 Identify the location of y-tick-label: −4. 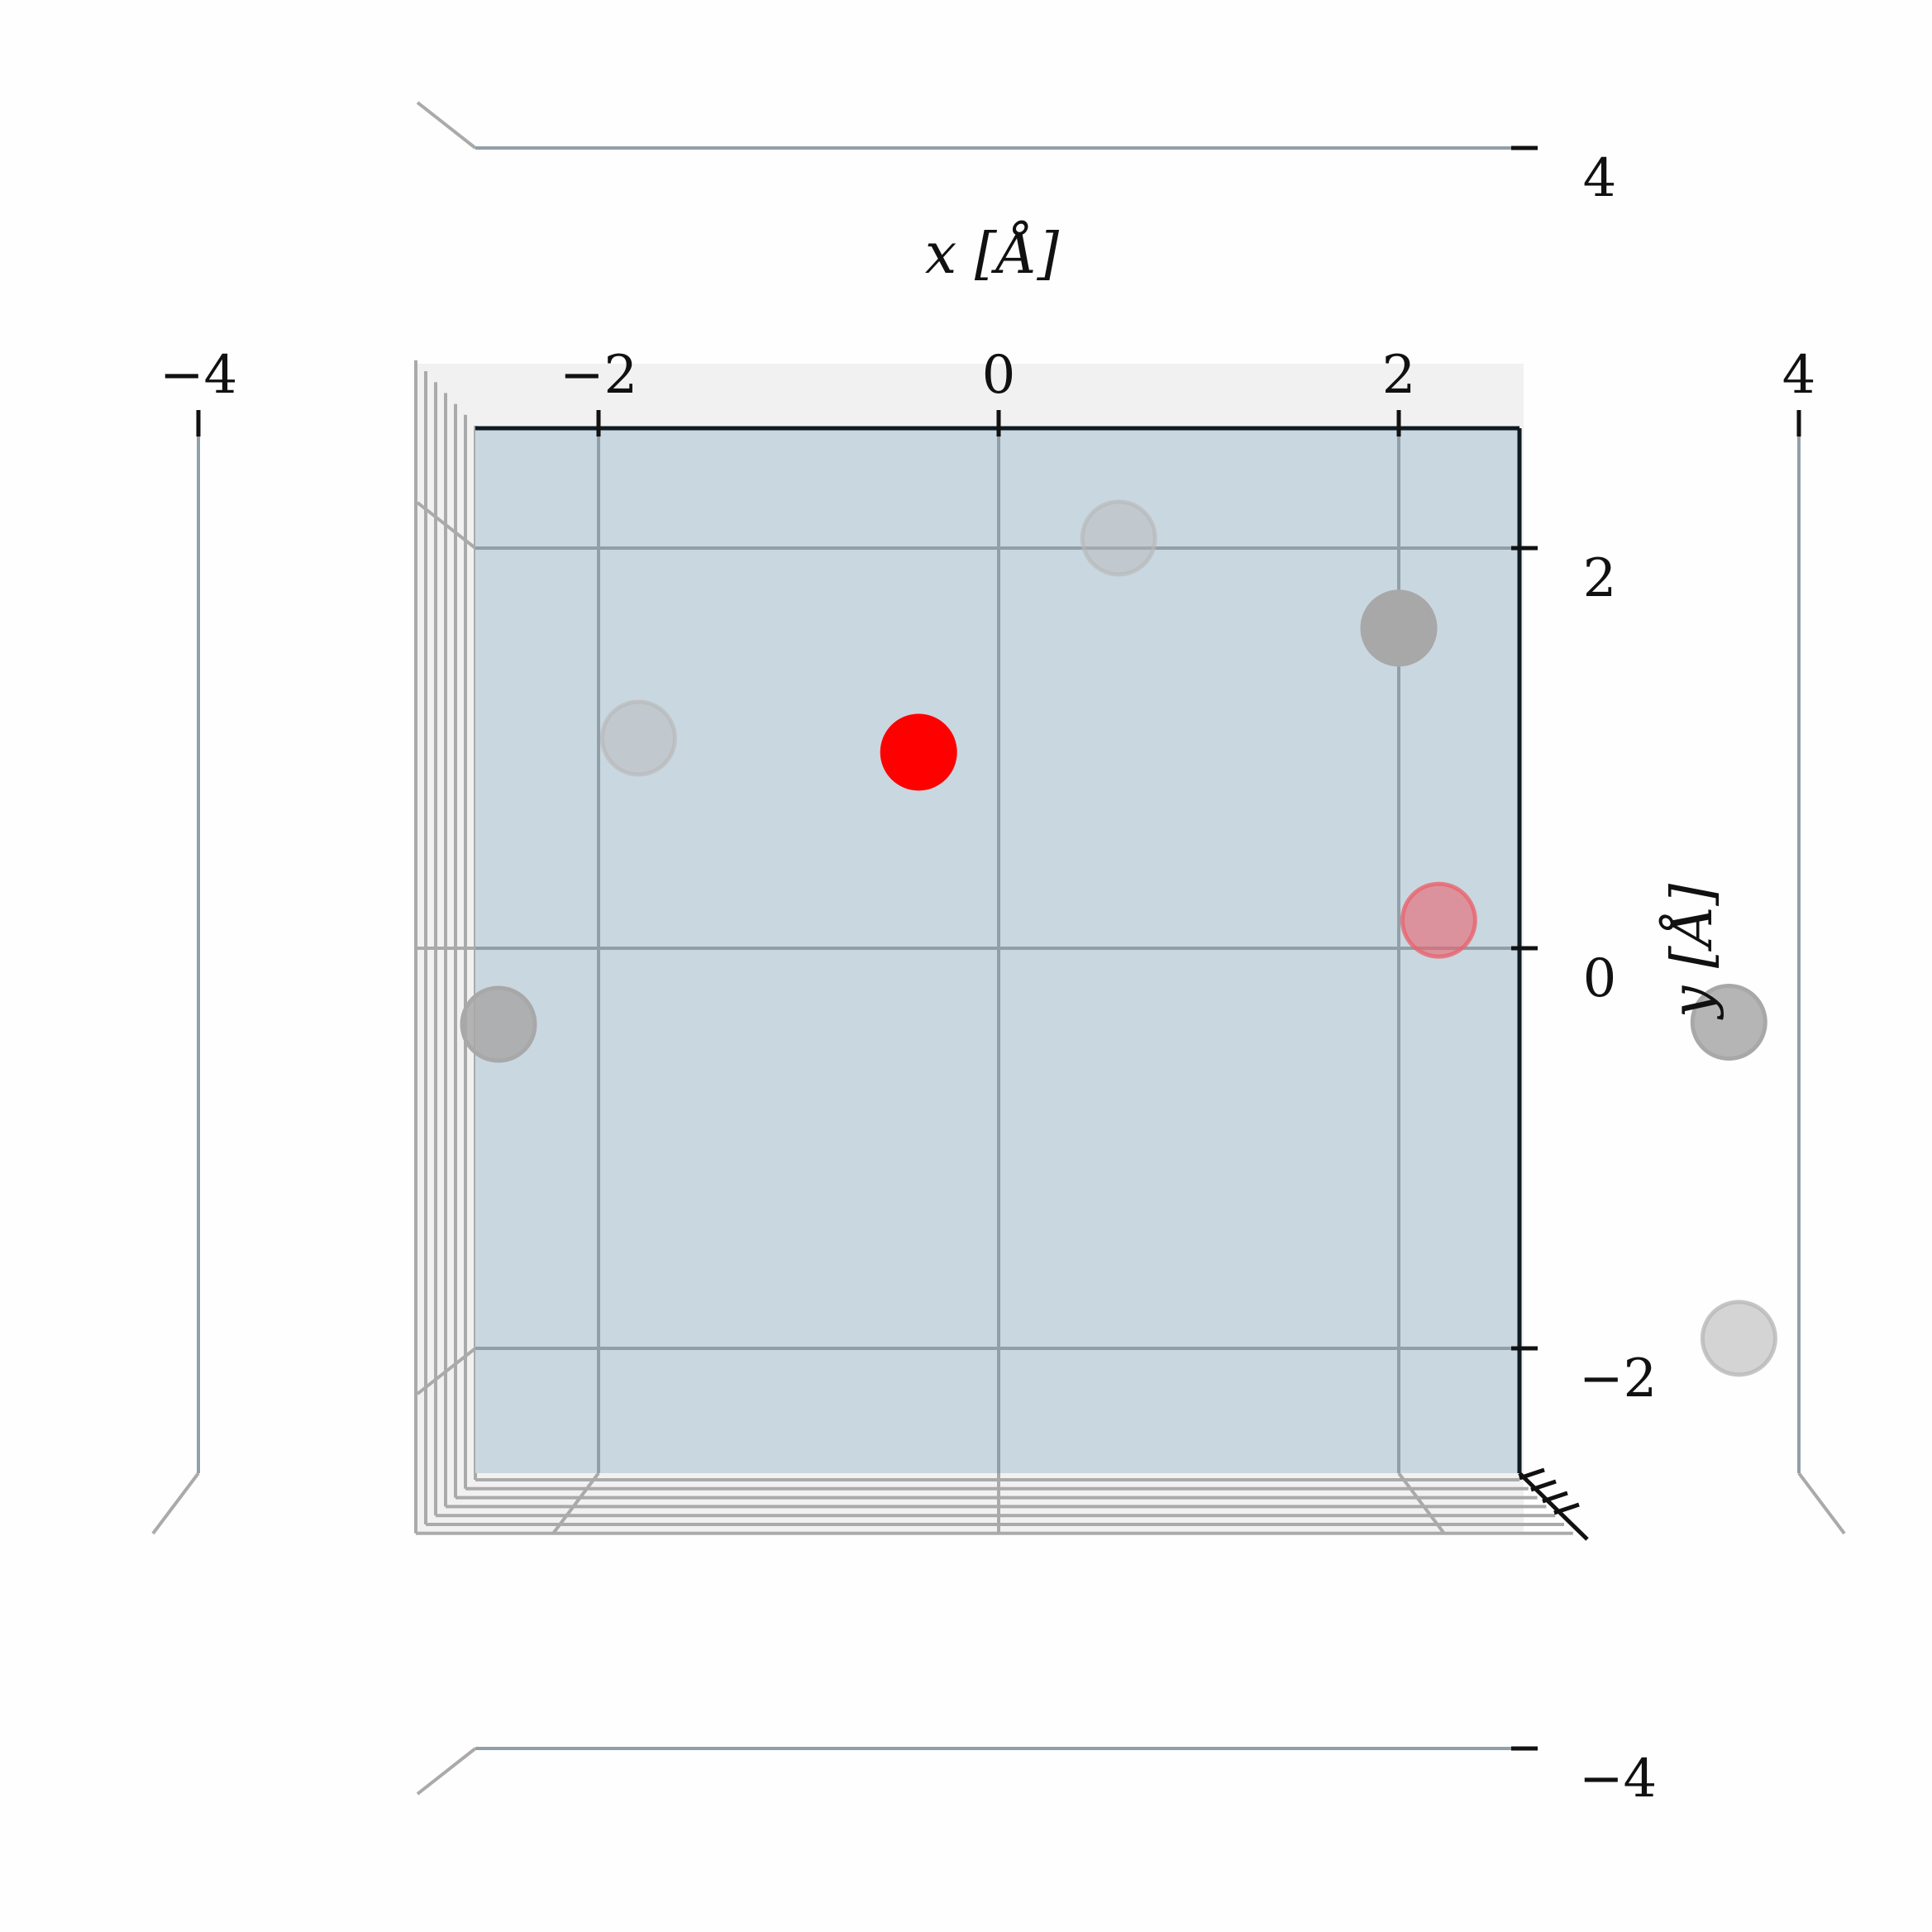
(1618, 1779).